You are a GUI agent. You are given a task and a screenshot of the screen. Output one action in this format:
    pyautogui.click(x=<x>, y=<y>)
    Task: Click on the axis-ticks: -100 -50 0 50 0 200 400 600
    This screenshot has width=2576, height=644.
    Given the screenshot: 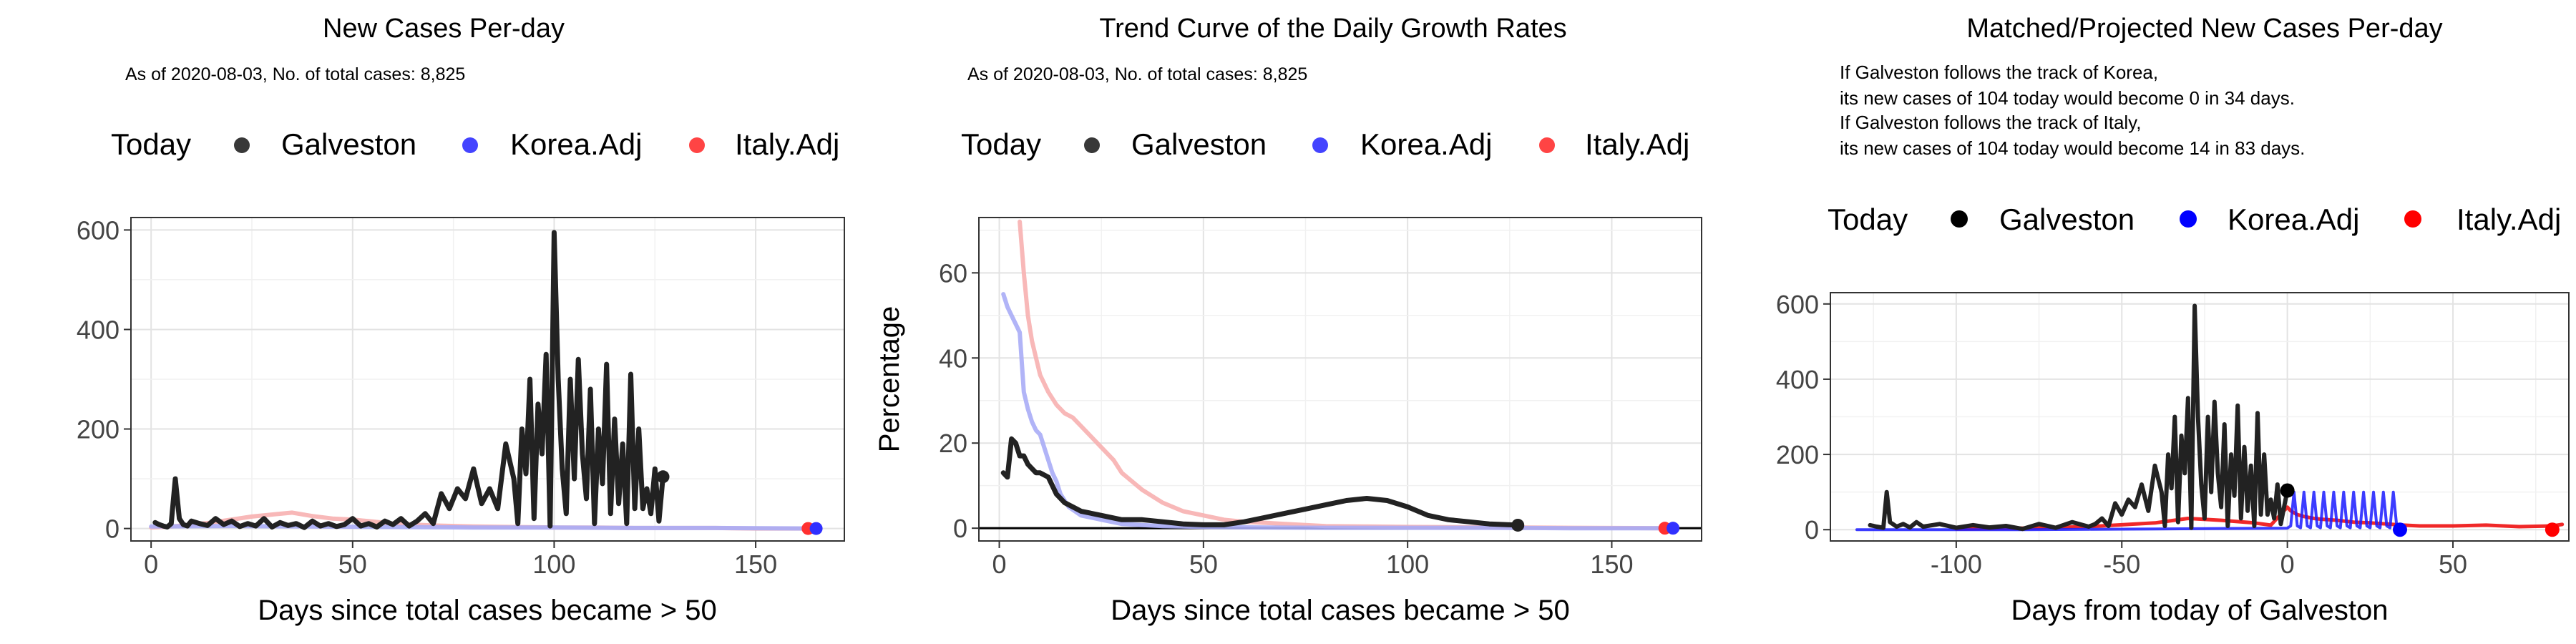 What is the action you would take?
    pyautogui.click(x=2121, y=434)
    